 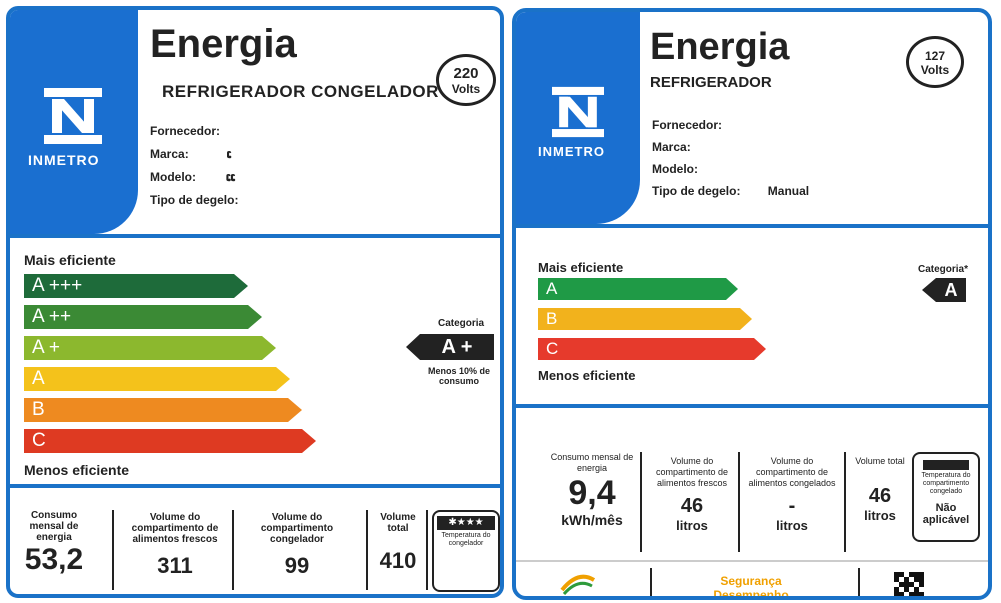 I want to click on category-note: Menos 10% de consumo, so click(x=459, y=376).